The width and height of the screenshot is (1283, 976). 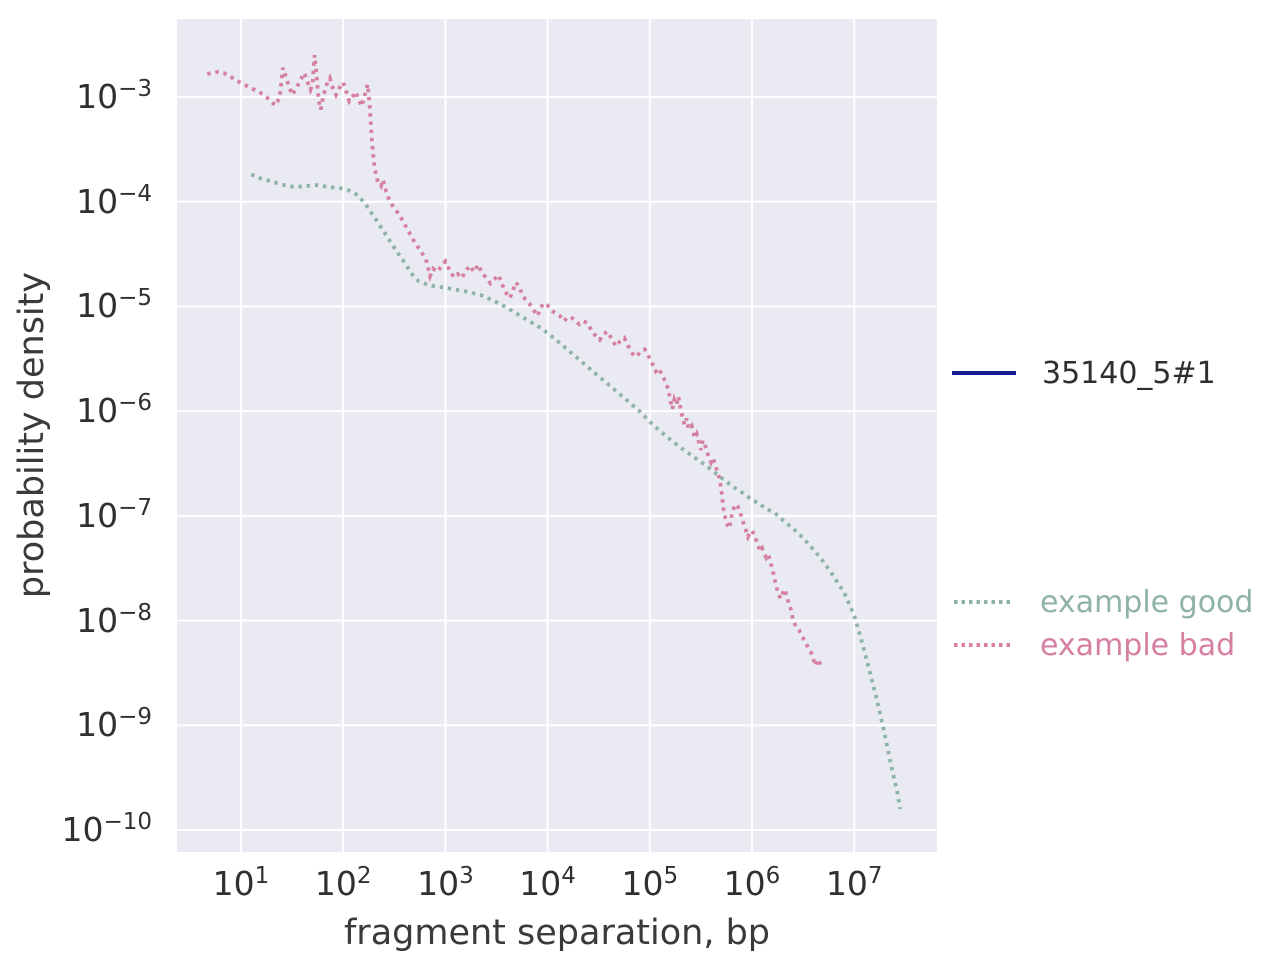 What do you see at coordinates (343, 883) in the screenshot?
I see `x-tick-label: 102` at bounding box center [343, 883].